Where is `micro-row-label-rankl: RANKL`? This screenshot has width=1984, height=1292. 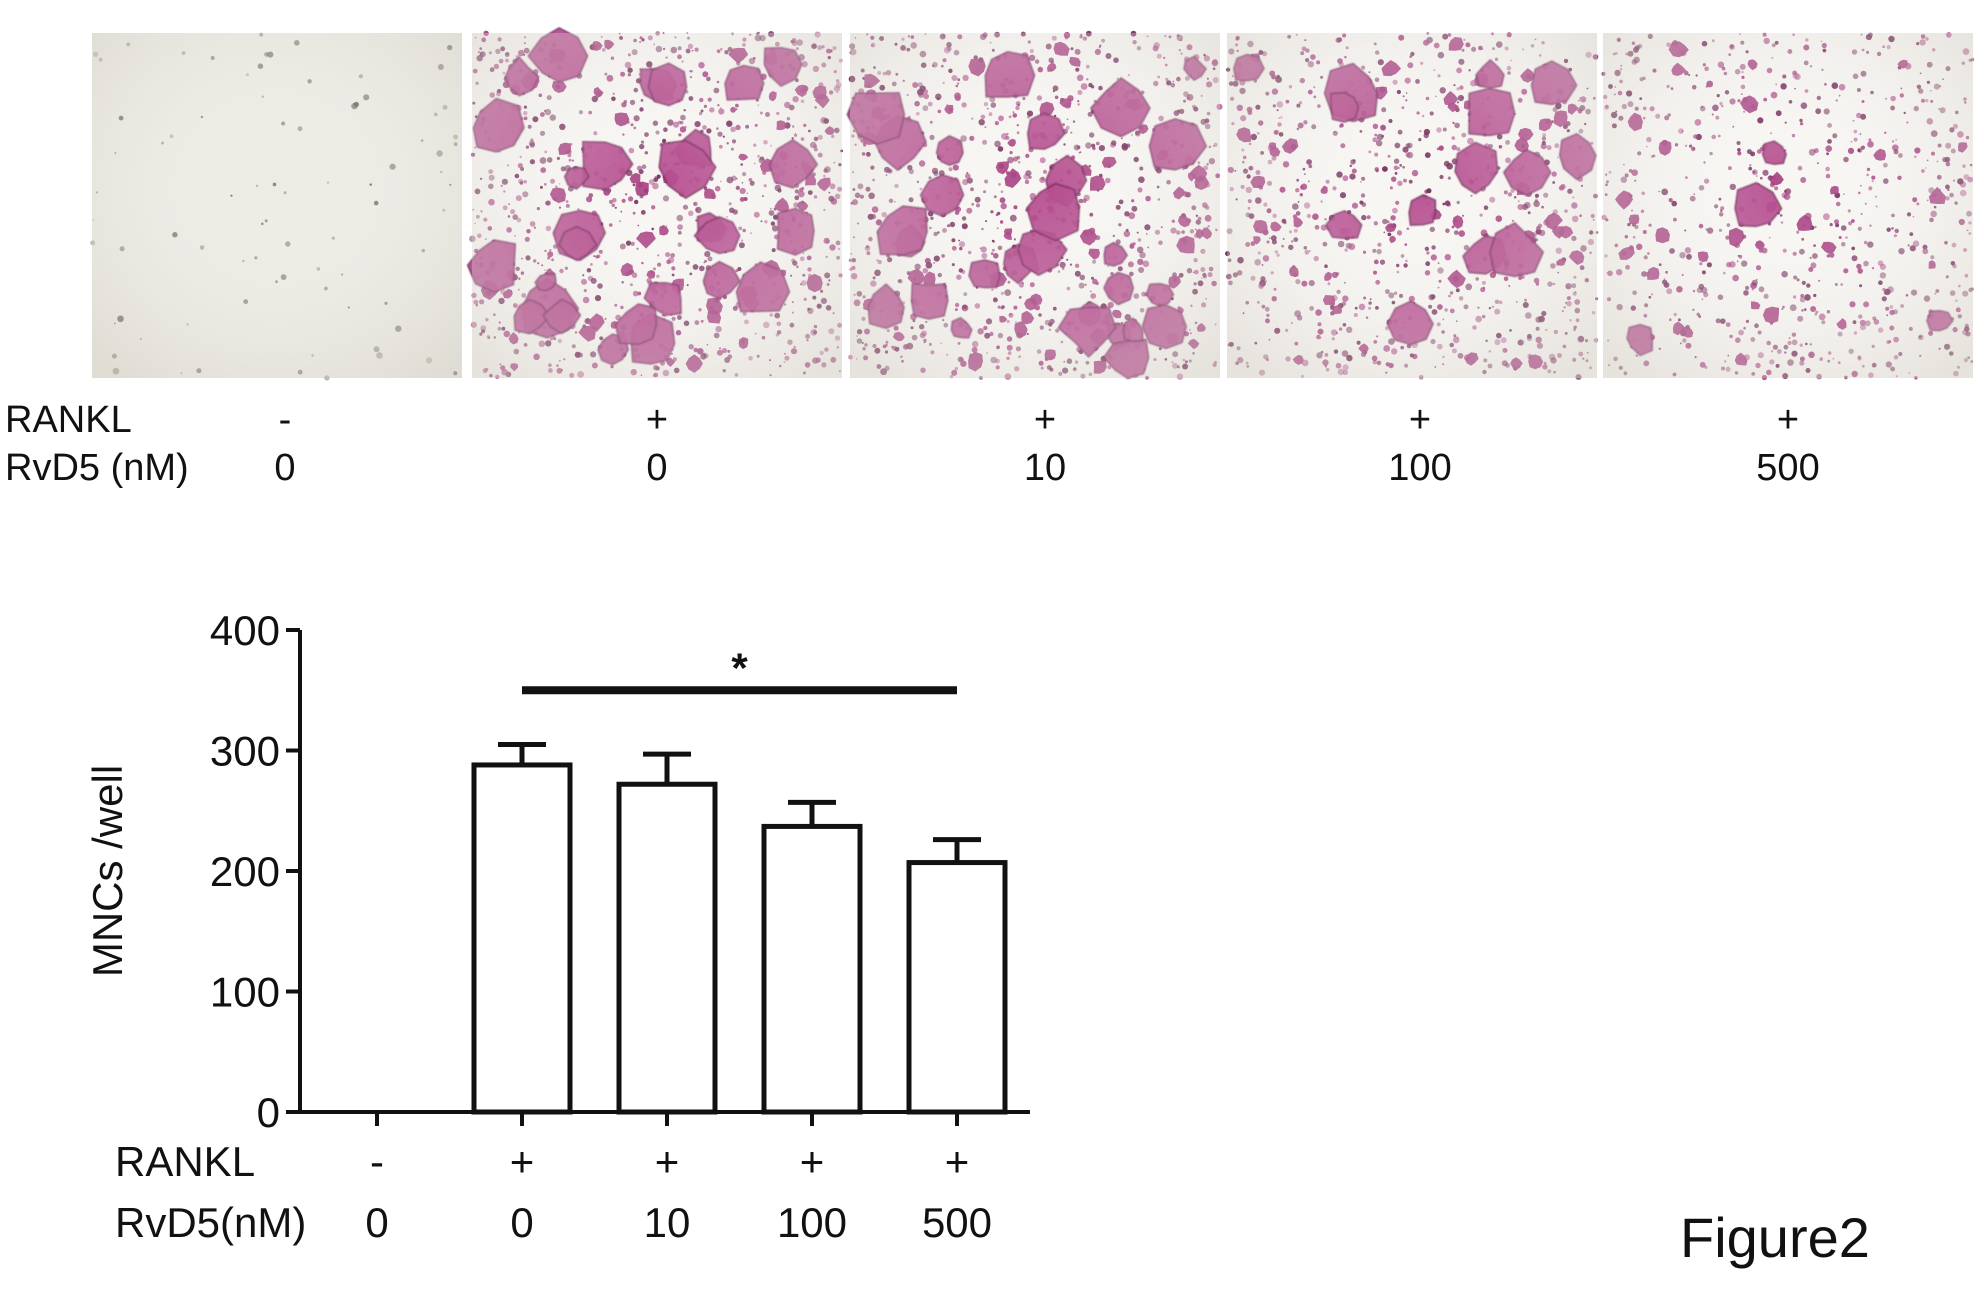
micro-row-label-rankl: RANKL is located at coordinates (68, 420).